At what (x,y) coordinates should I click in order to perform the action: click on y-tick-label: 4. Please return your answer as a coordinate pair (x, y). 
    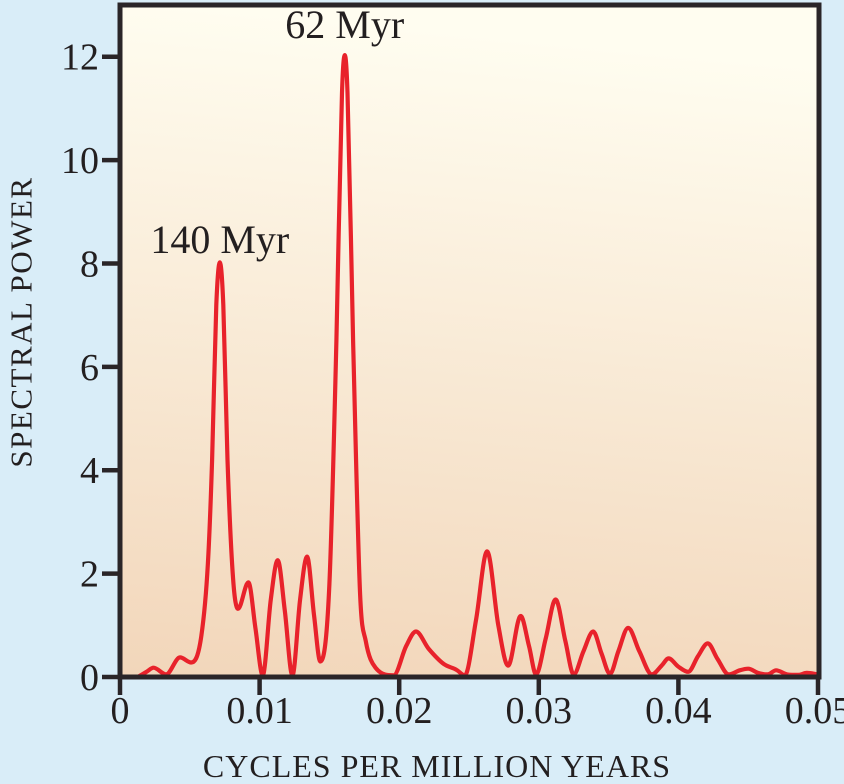
    Looking at the image, I should click on (89, 471).